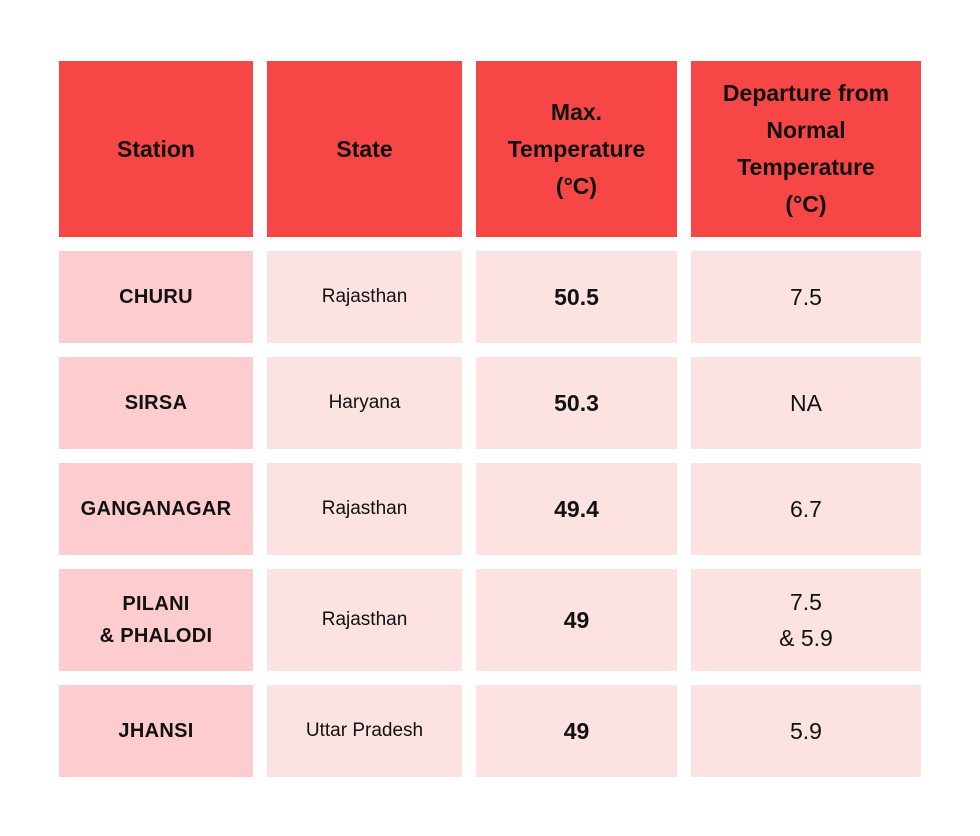 The width and height of the screenshot is (980, 836). What do you see at coordinates (576, 509) in the screenshot?
I see `max-temp-cell: 49.4` at bounding box center [576, 509].